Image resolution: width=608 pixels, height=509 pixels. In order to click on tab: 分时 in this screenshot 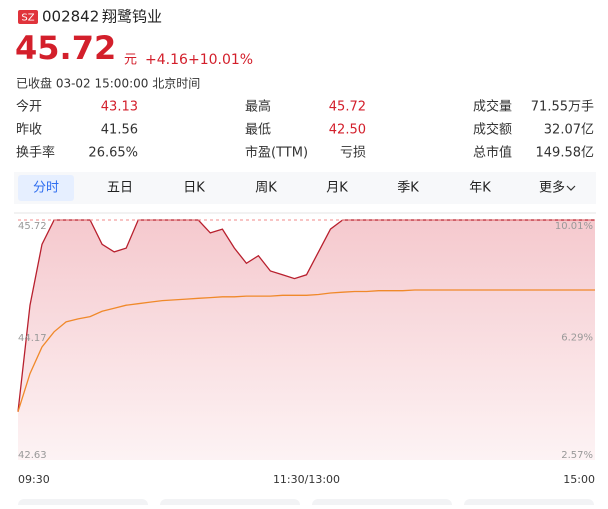, I will do `click(46, 188)`.